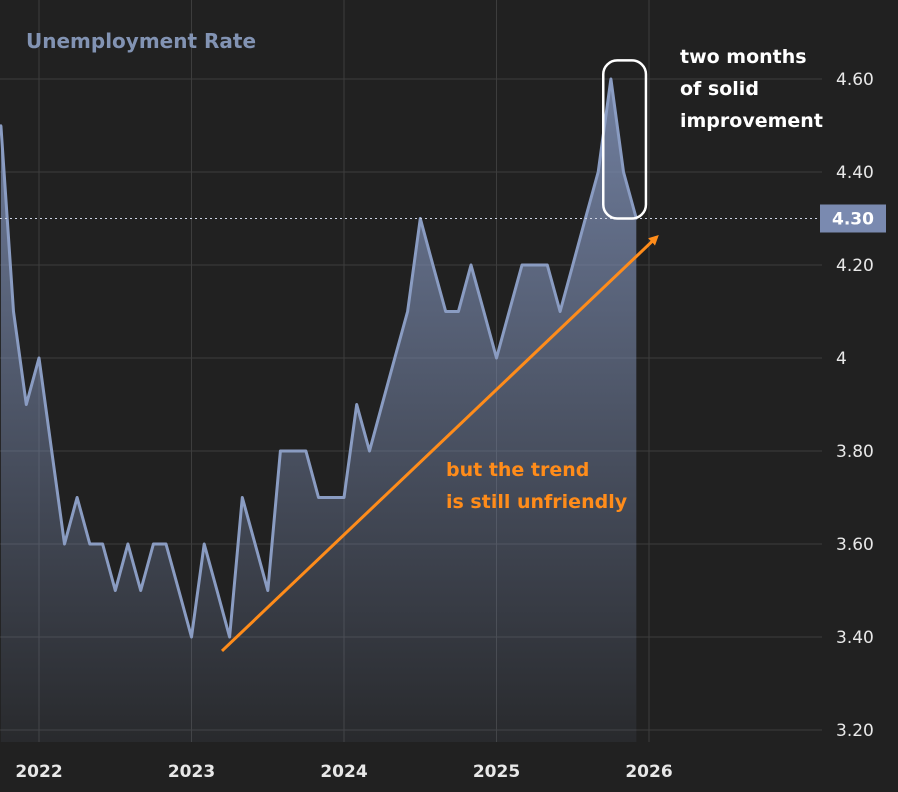 The image size is (898, 792). I want to click on y-tick-label: 4.20, so click(855, 266).